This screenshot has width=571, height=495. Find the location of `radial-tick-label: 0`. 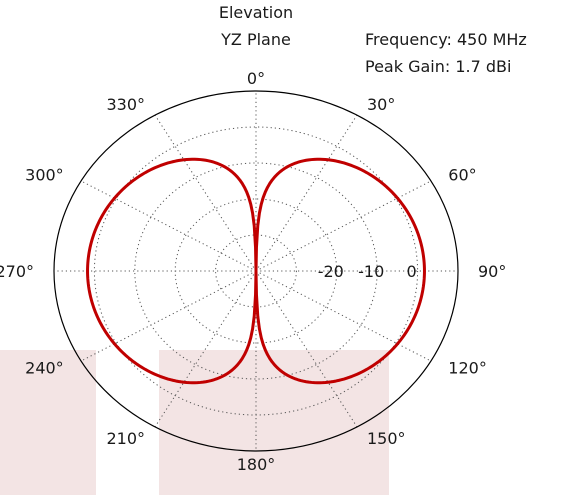

radial-tick-label: 0 is located at coordinates (412, 271).